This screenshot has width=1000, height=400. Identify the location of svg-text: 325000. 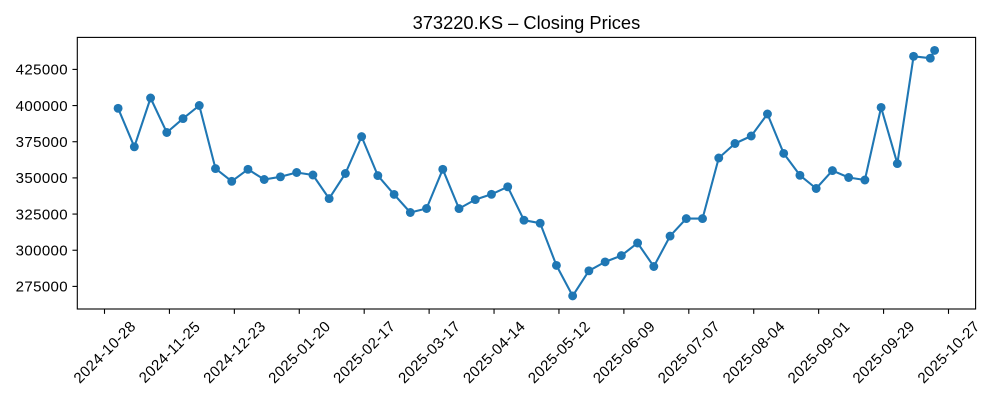
(42, 214).